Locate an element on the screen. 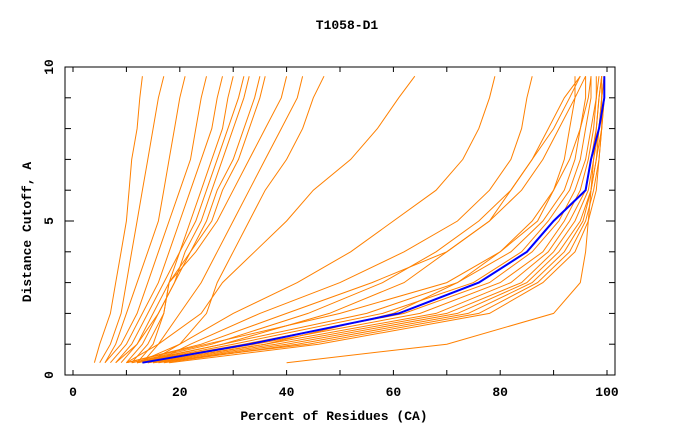  y-tick-label: 0 is located at coordinates (49, 375).